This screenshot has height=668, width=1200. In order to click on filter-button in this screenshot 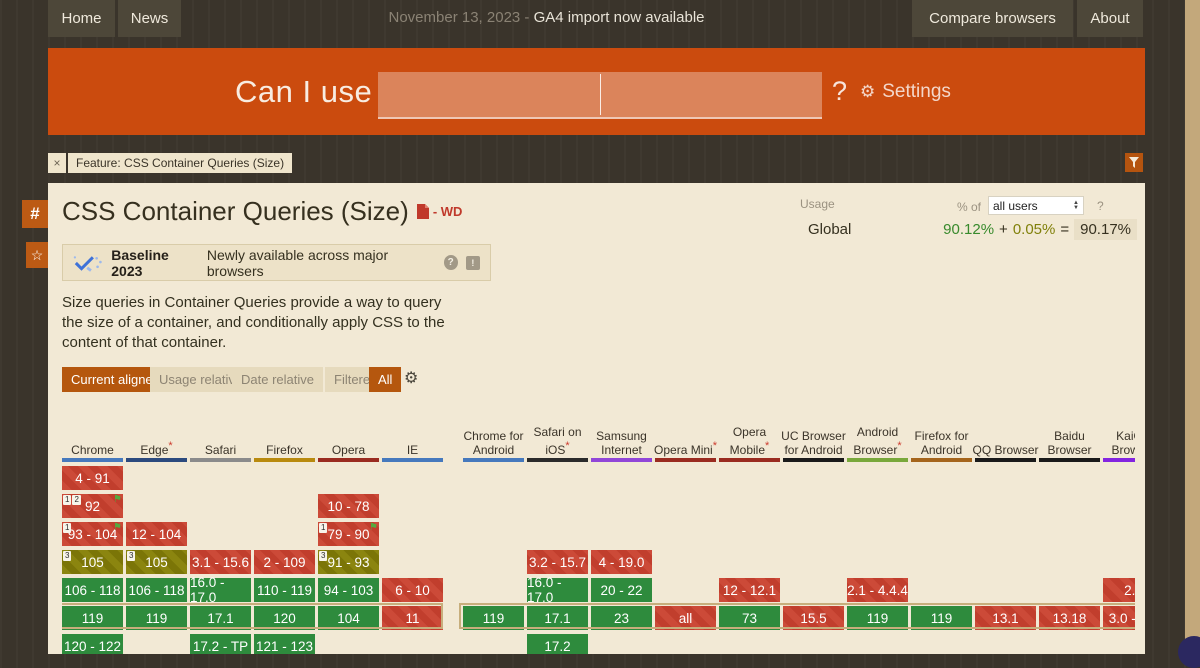, I will do `click(1134, 162)`.